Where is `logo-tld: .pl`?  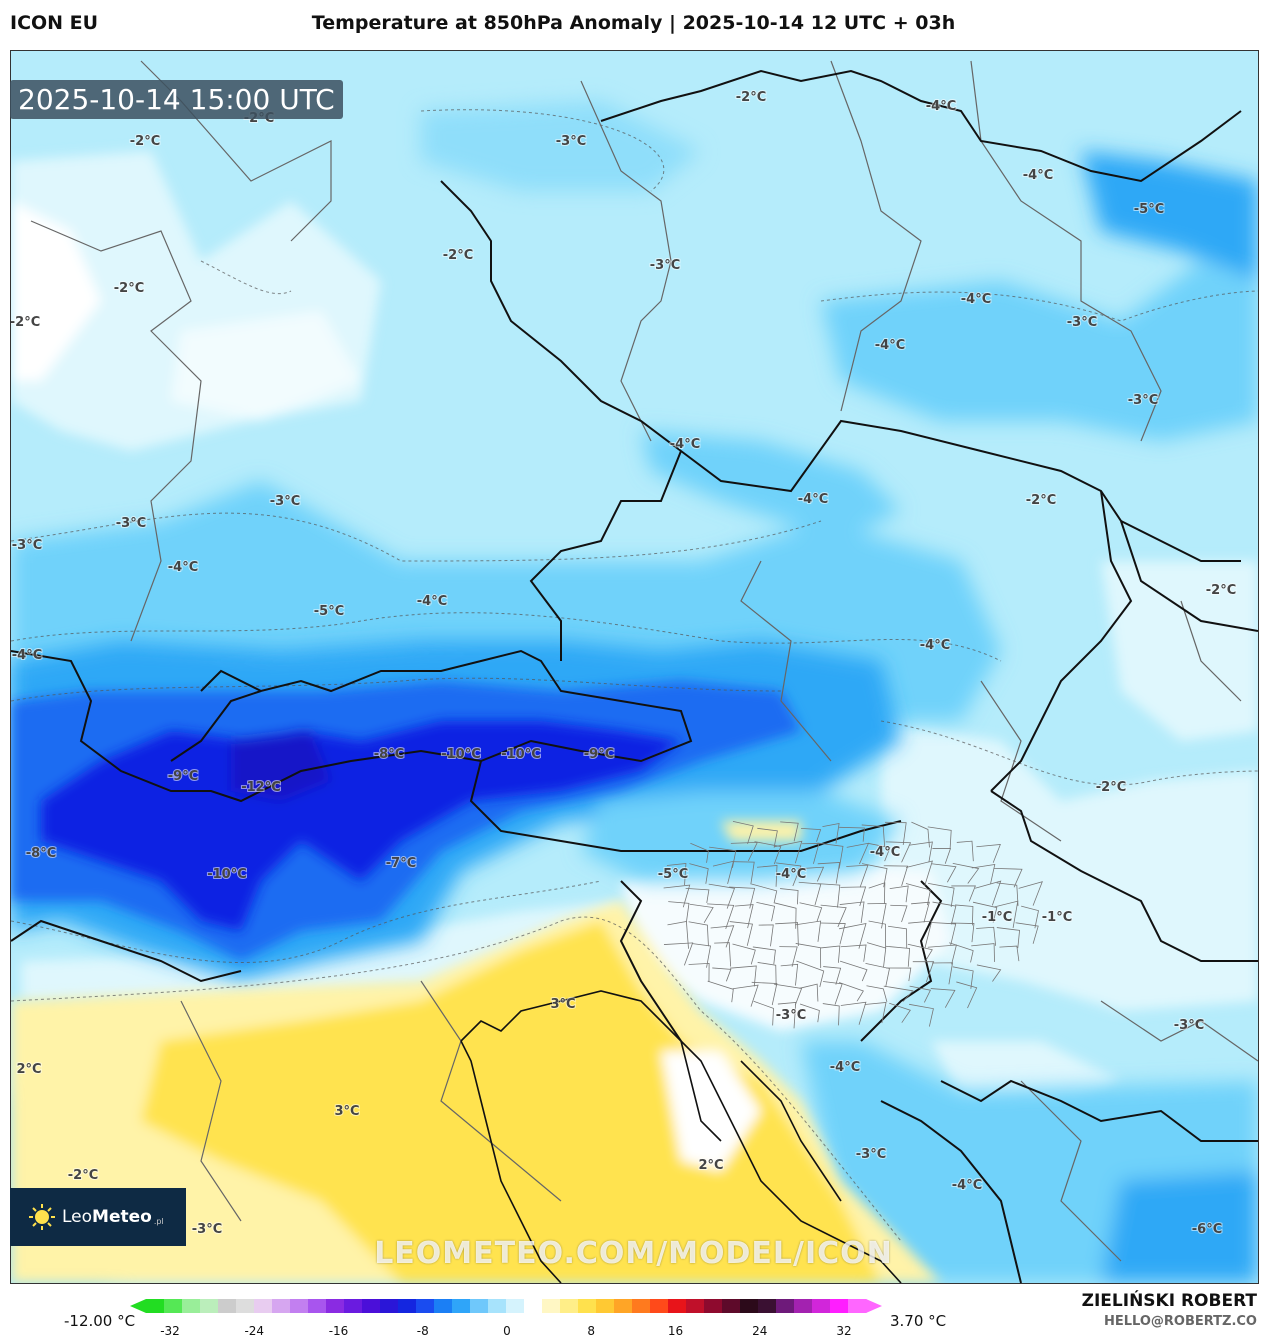
logo-tld: .pl is located at coordinates (158, 1221).